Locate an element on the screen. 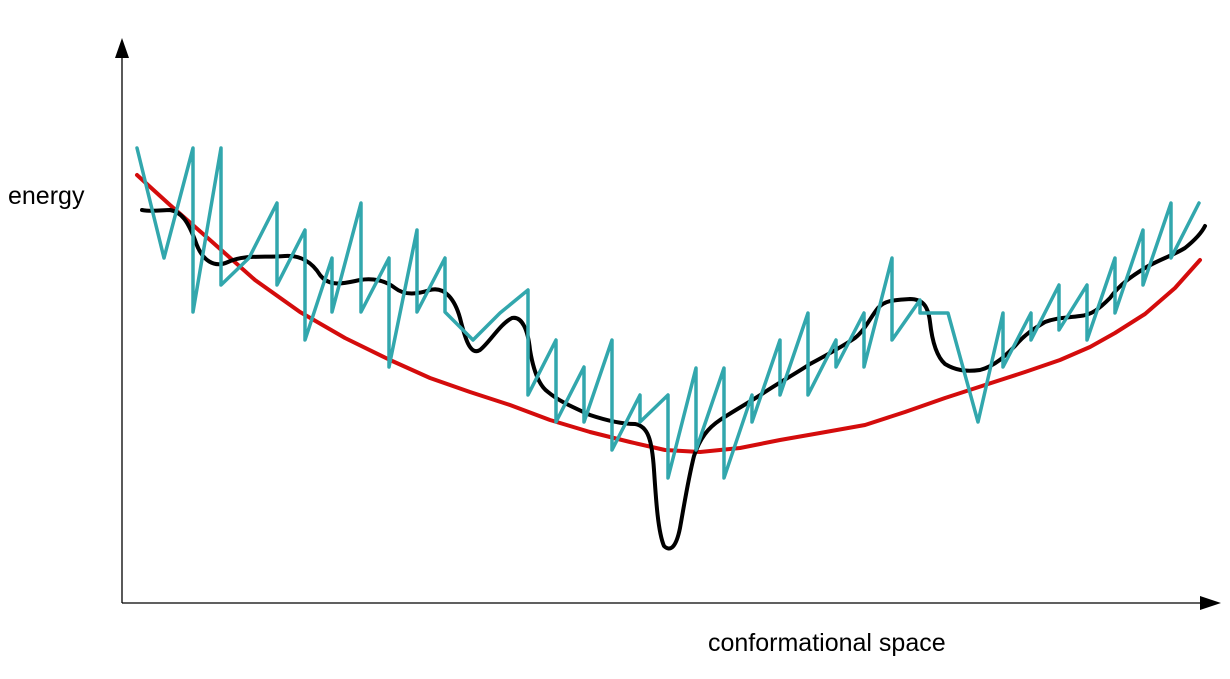 The width and height of the screenshot is (1230, 679). y-axis-arrowhead is located at coordinates (122, 48).